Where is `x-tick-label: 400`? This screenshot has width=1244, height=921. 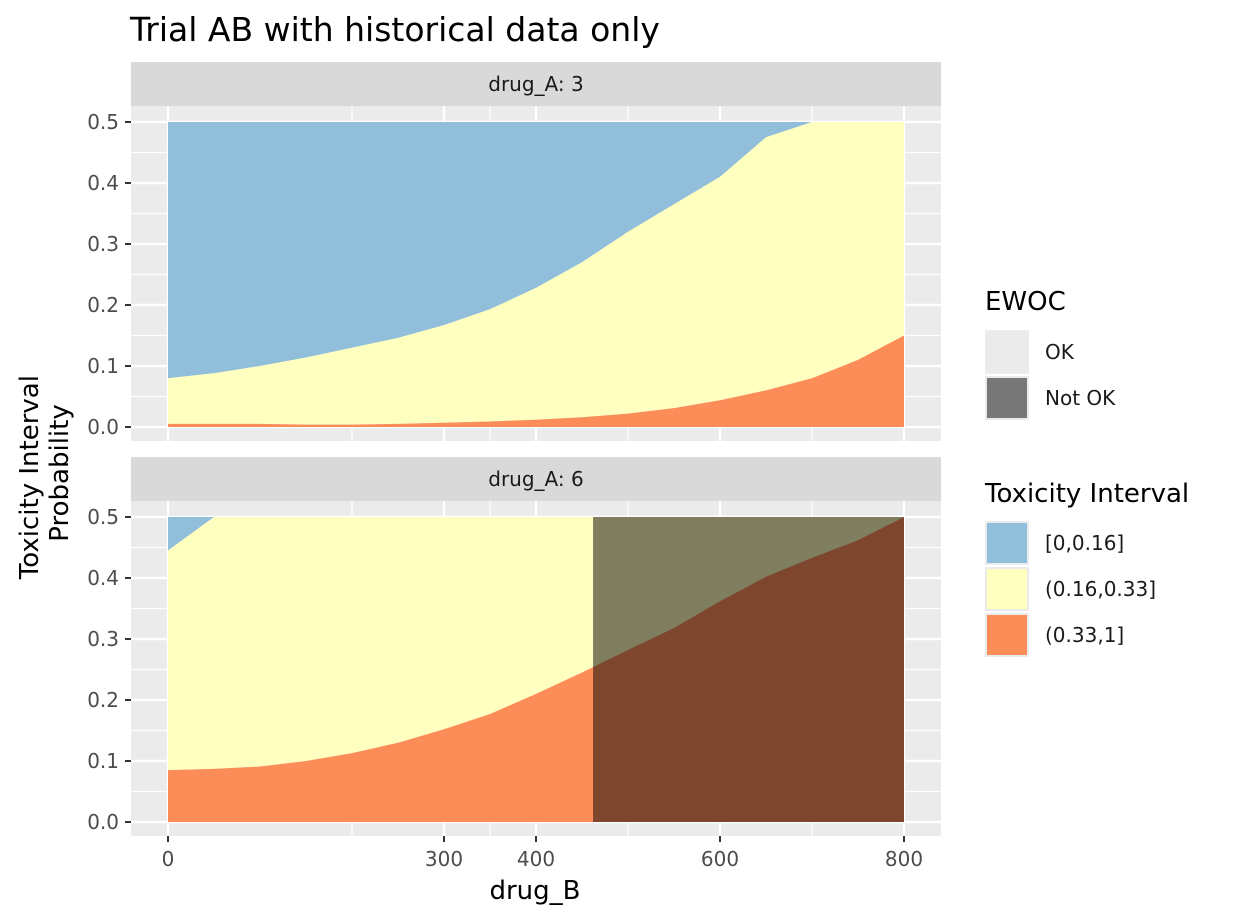
x-tick-label: 400 is located at coordinates (536, 859).